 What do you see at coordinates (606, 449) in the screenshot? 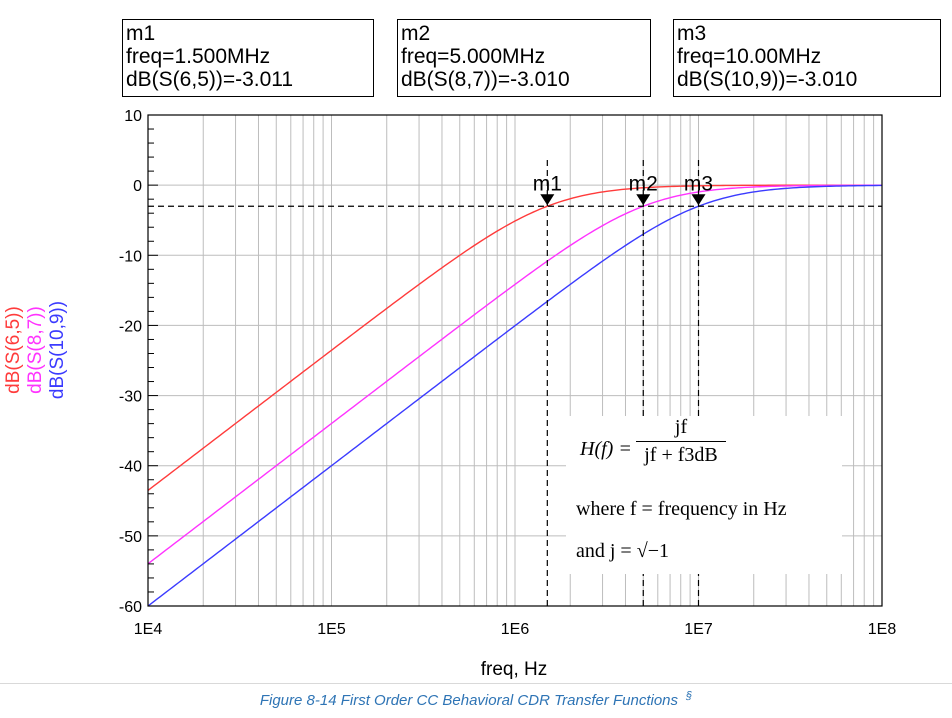
I see `formula-lhs: H(f) =` at bounding box center [606, 449].